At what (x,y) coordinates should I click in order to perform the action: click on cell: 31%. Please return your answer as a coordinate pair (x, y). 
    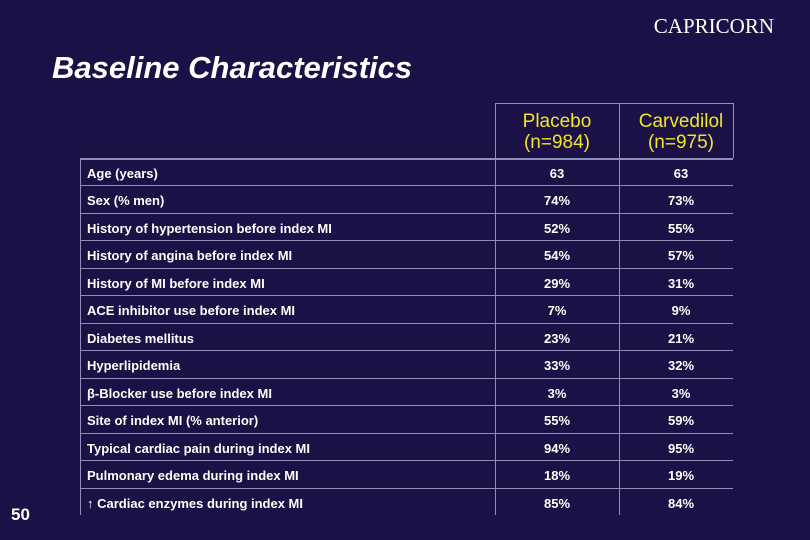
    Looking at the image, I should click on (681, 283).